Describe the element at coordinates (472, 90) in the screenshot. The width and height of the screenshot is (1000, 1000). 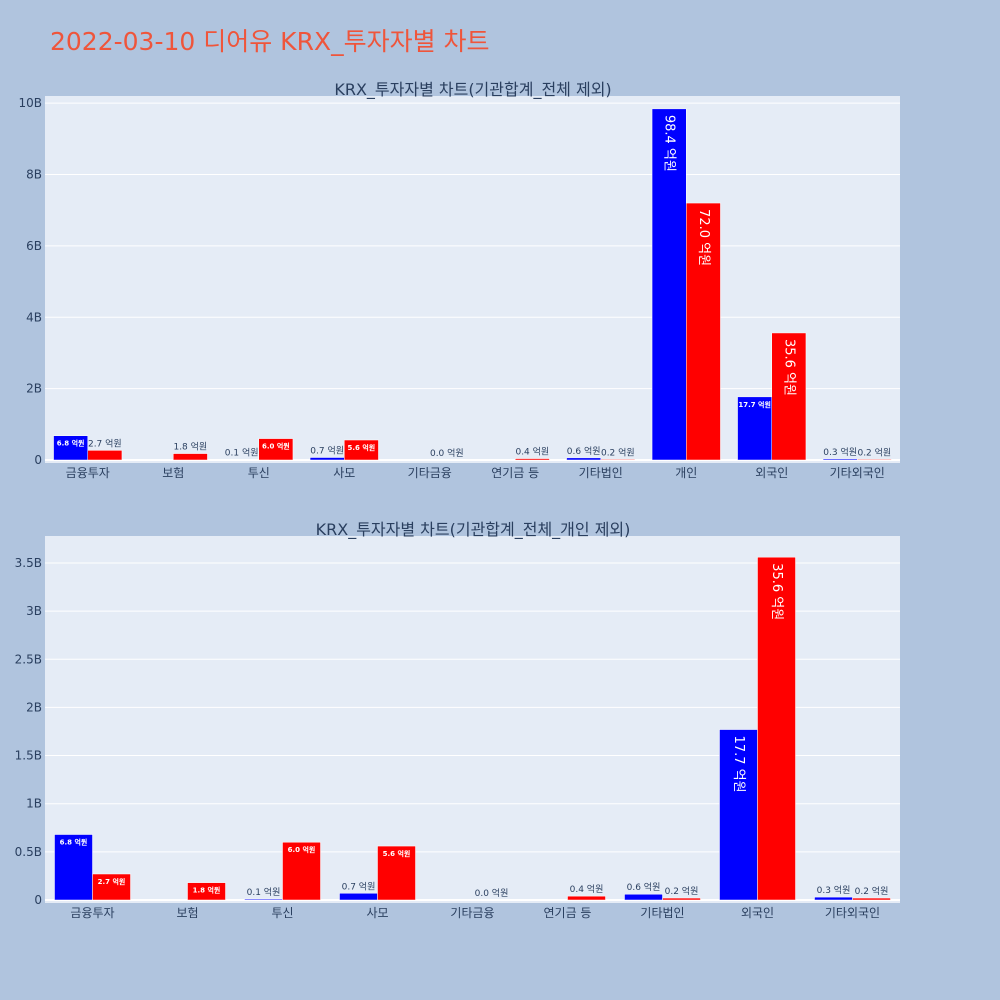
I see `chart-title-top: KRX_투자자별 차트(기관합계_전체 제외)` at that location.